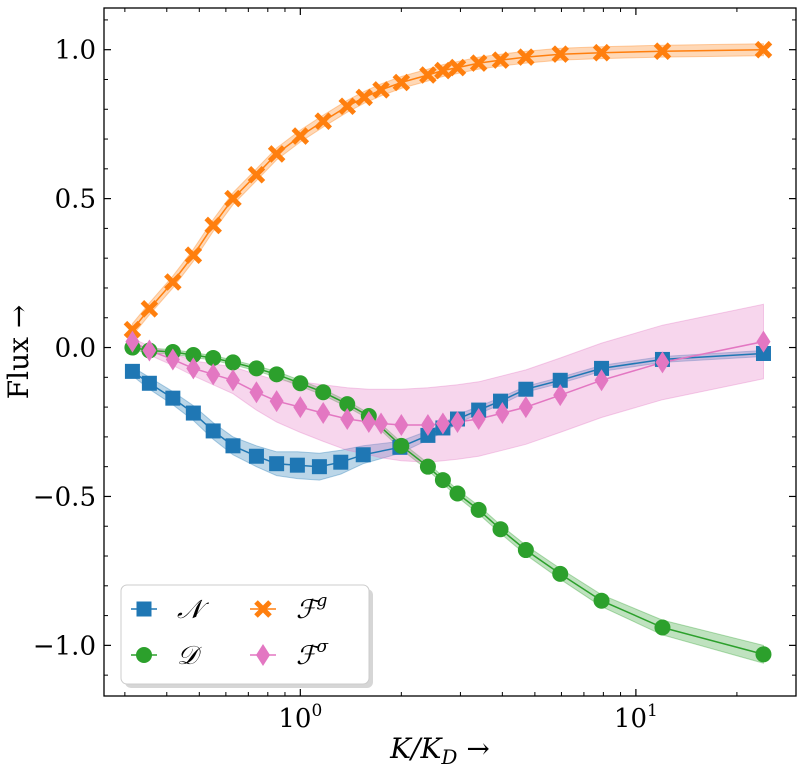  I want to click on y-tick-label: 1.0, so click(75, 51).